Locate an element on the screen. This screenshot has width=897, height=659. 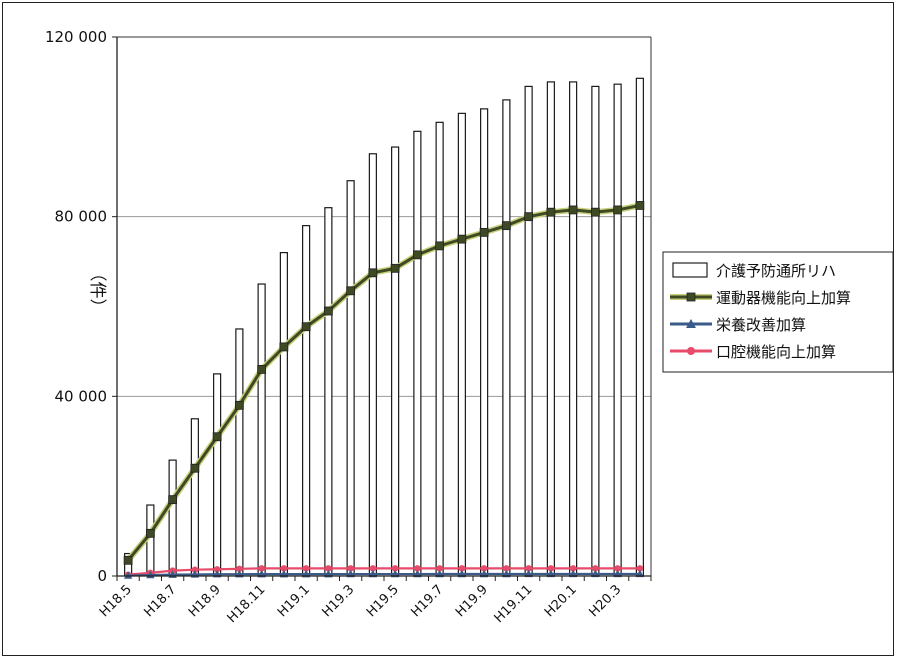
x-tick-label: H20.1 is located at coordinates (561, 601).